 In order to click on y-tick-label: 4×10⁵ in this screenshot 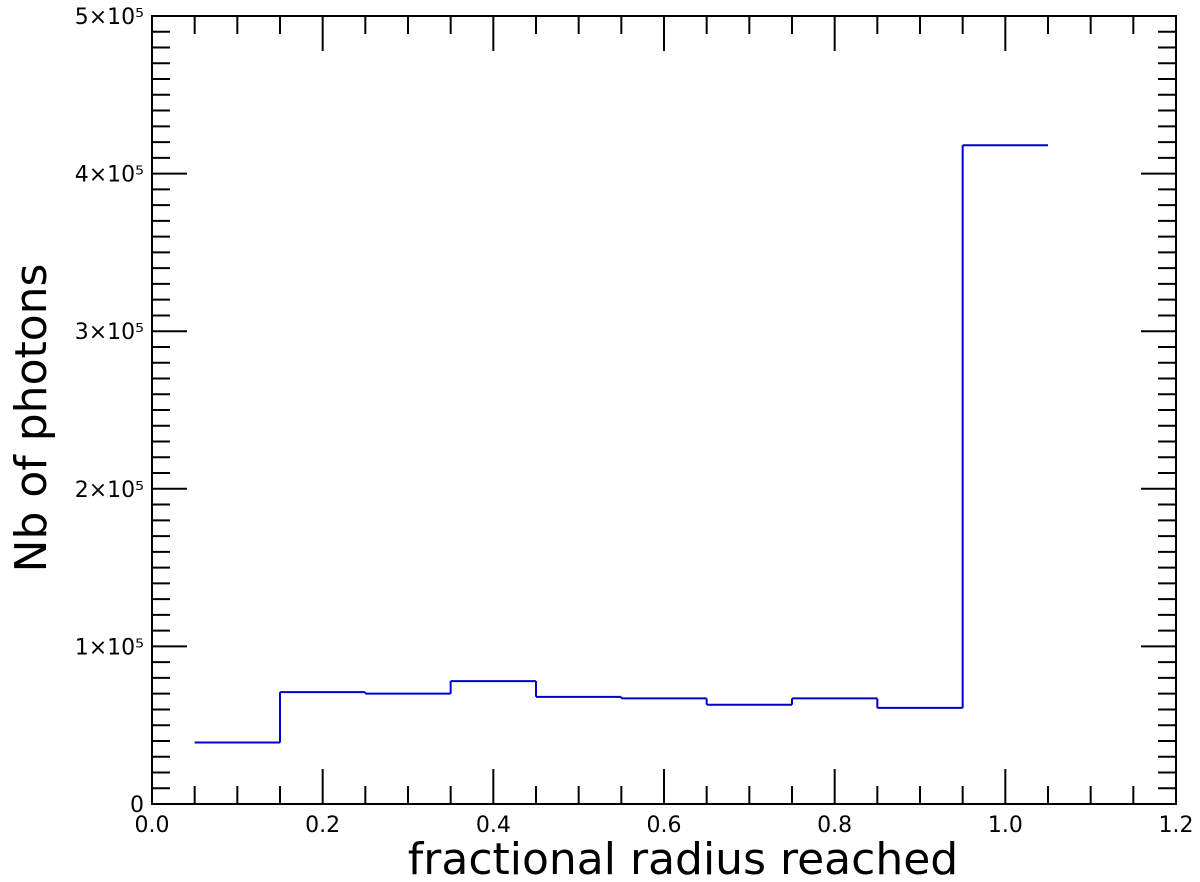, I will do `click(109, 175)`.